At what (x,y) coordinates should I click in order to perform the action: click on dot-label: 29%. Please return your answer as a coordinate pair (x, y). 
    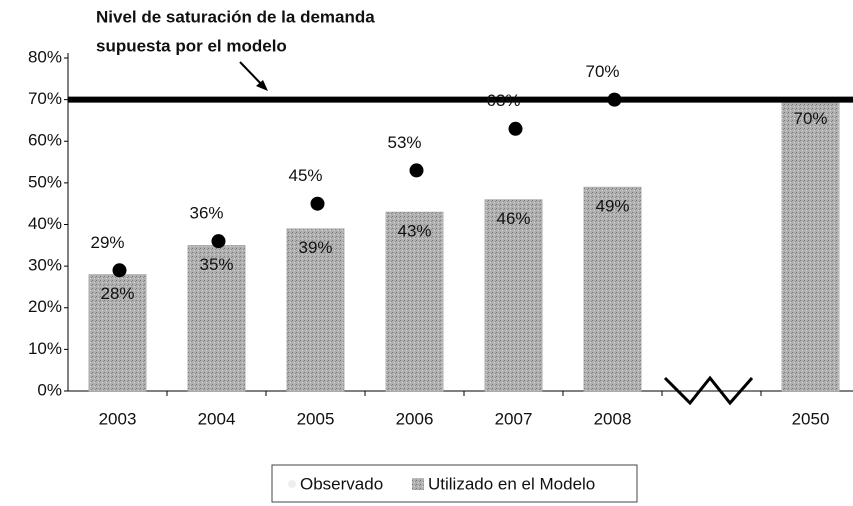
    Looking at the image, I should click on (107, 242).